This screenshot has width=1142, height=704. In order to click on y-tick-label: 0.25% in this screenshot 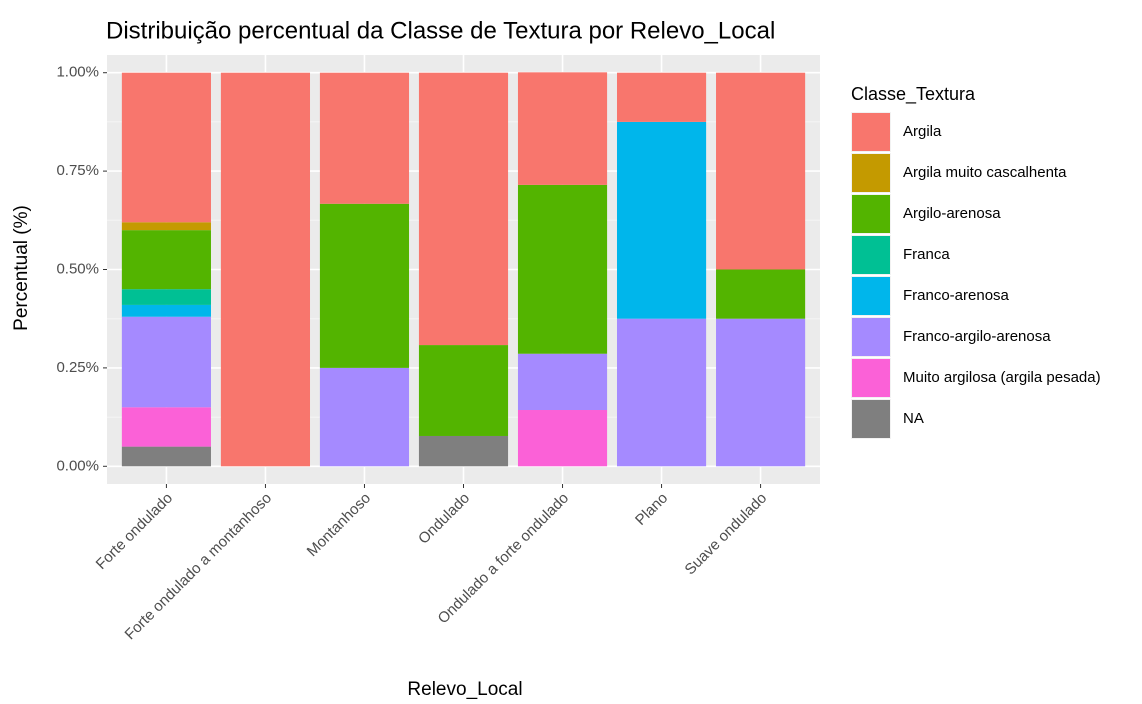, I will do `click(77, 367)`.